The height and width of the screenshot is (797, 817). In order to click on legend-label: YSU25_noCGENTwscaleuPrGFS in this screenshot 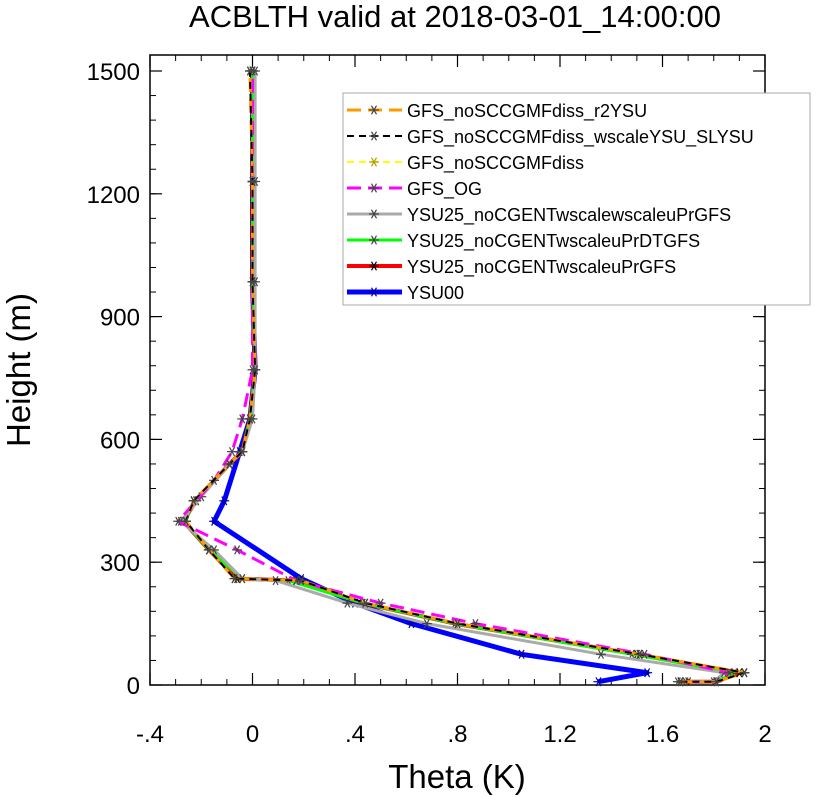, I will do `click(541, 267)`.